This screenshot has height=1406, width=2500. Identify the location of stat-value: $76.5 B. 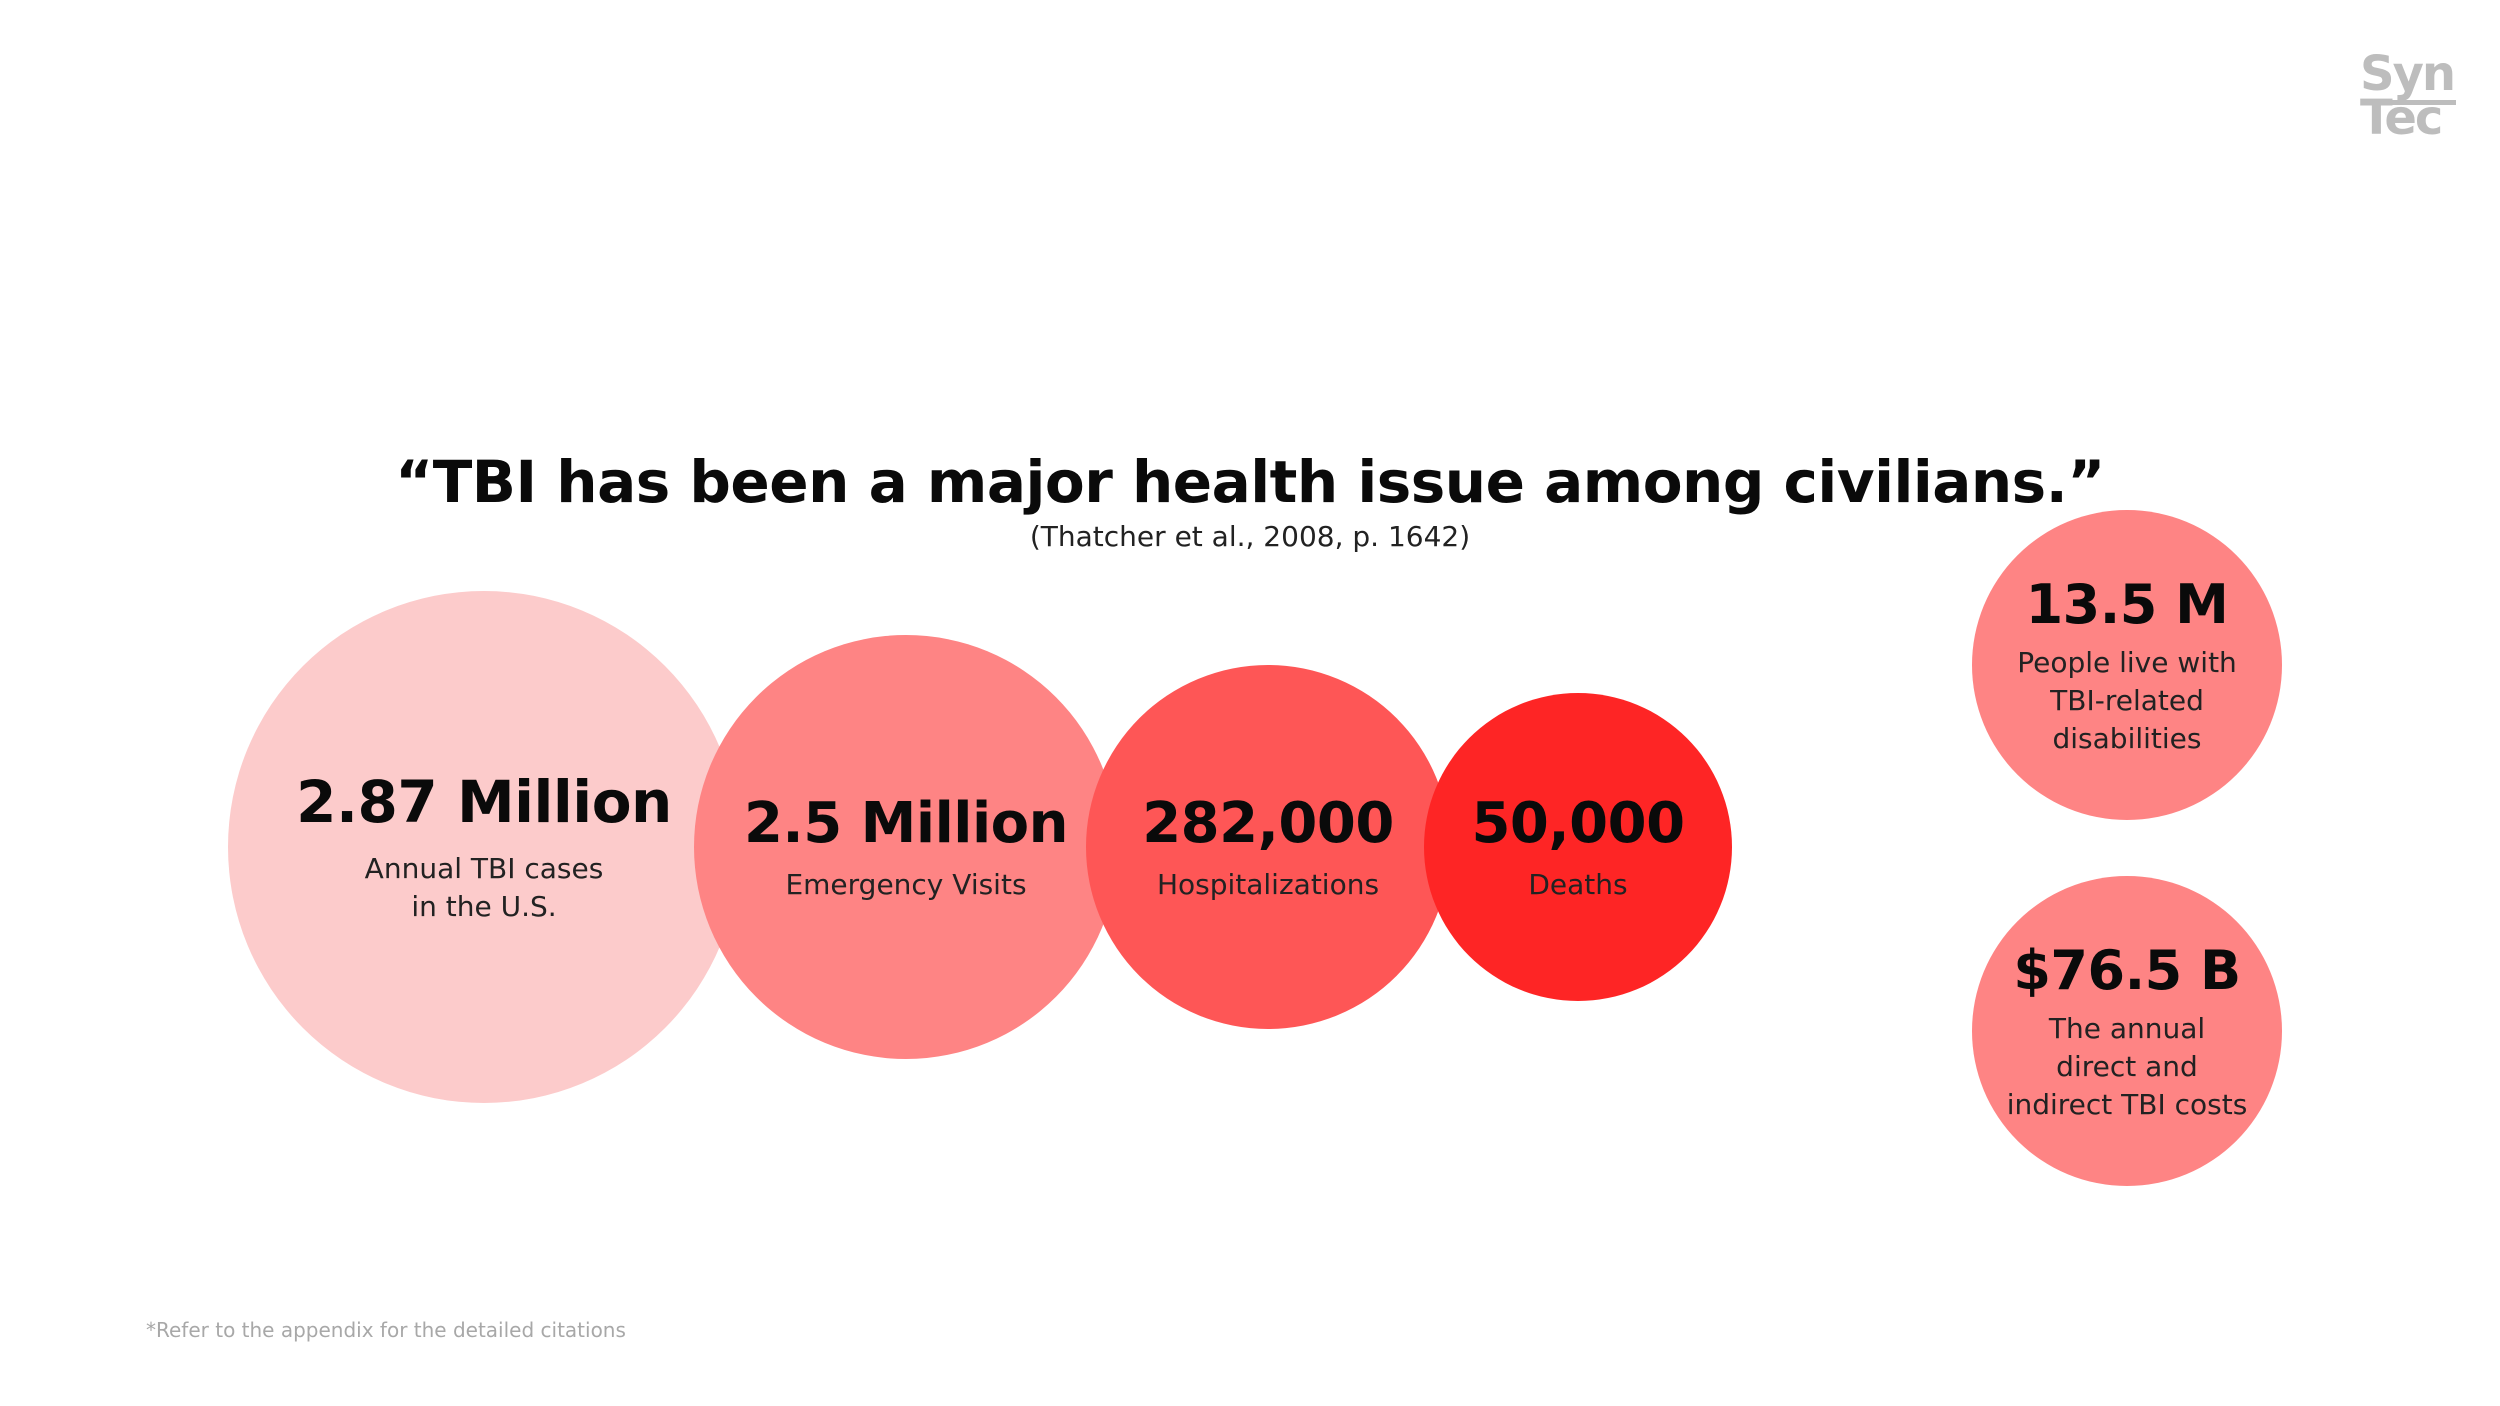
(2127, 970).